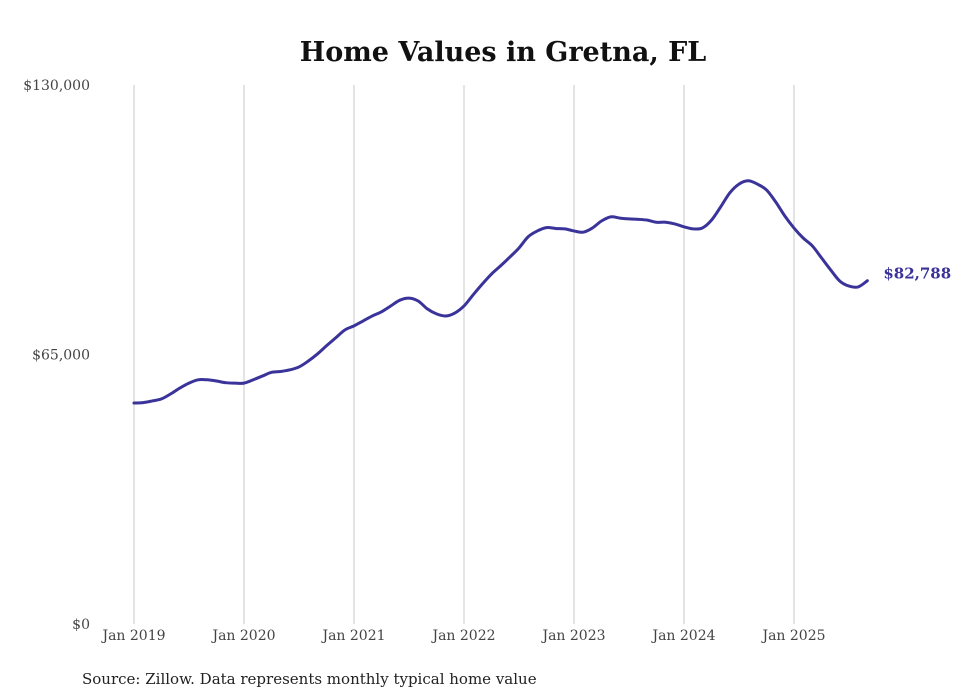 This screenshot has height=699, width=980. What do you see at coordinates (917, 274) in the screenshot?
I see `last-value-label: $82,788` at bounding box center [917, 274].